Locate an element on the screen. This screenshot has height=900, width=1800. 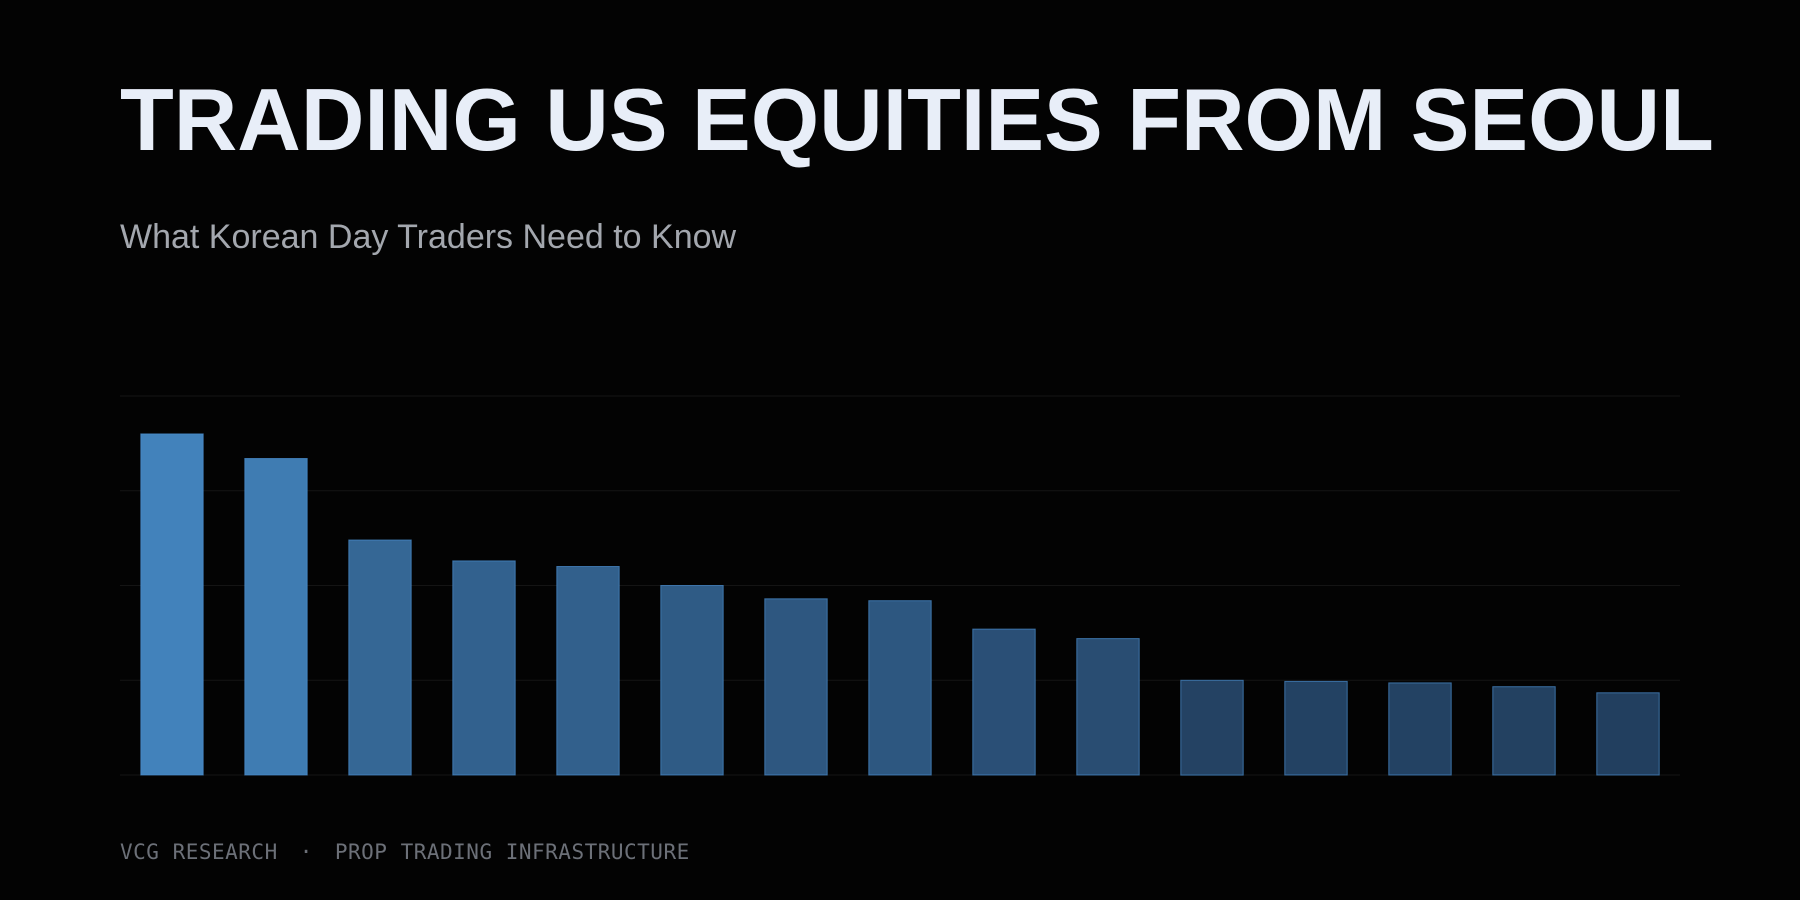
footer-brand: VCG RESEARCH is located at coordinates (199, 852).